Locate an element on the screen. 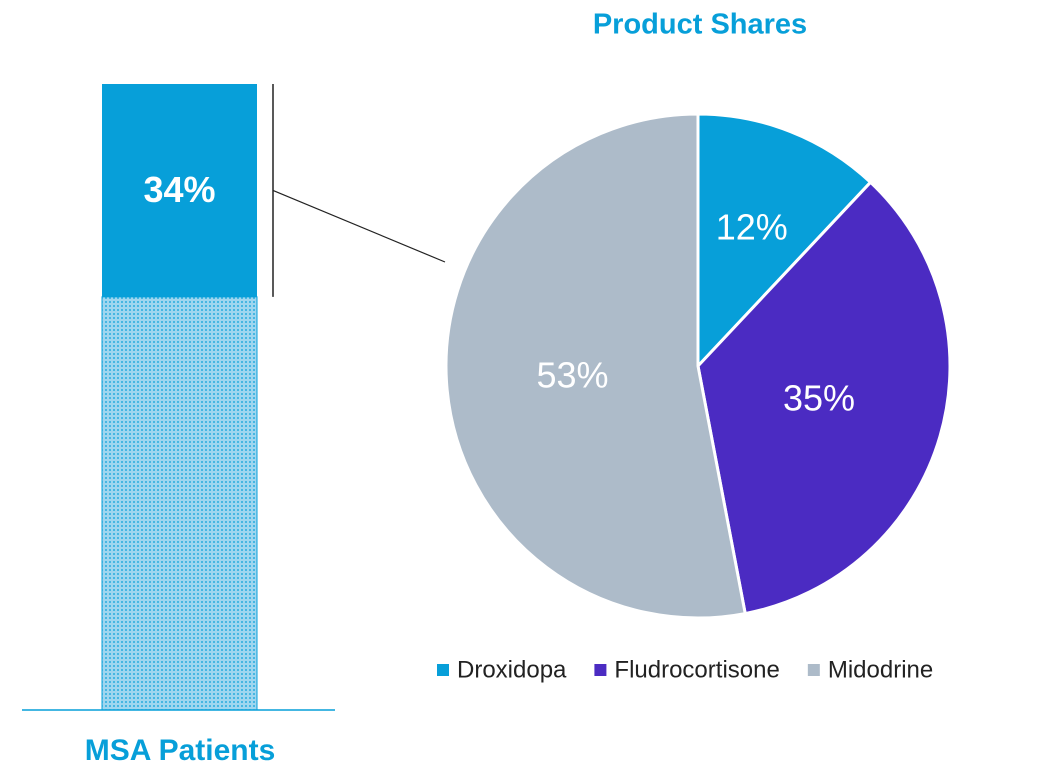  legend-label: Midodrine is located at coordinates (880, 669).